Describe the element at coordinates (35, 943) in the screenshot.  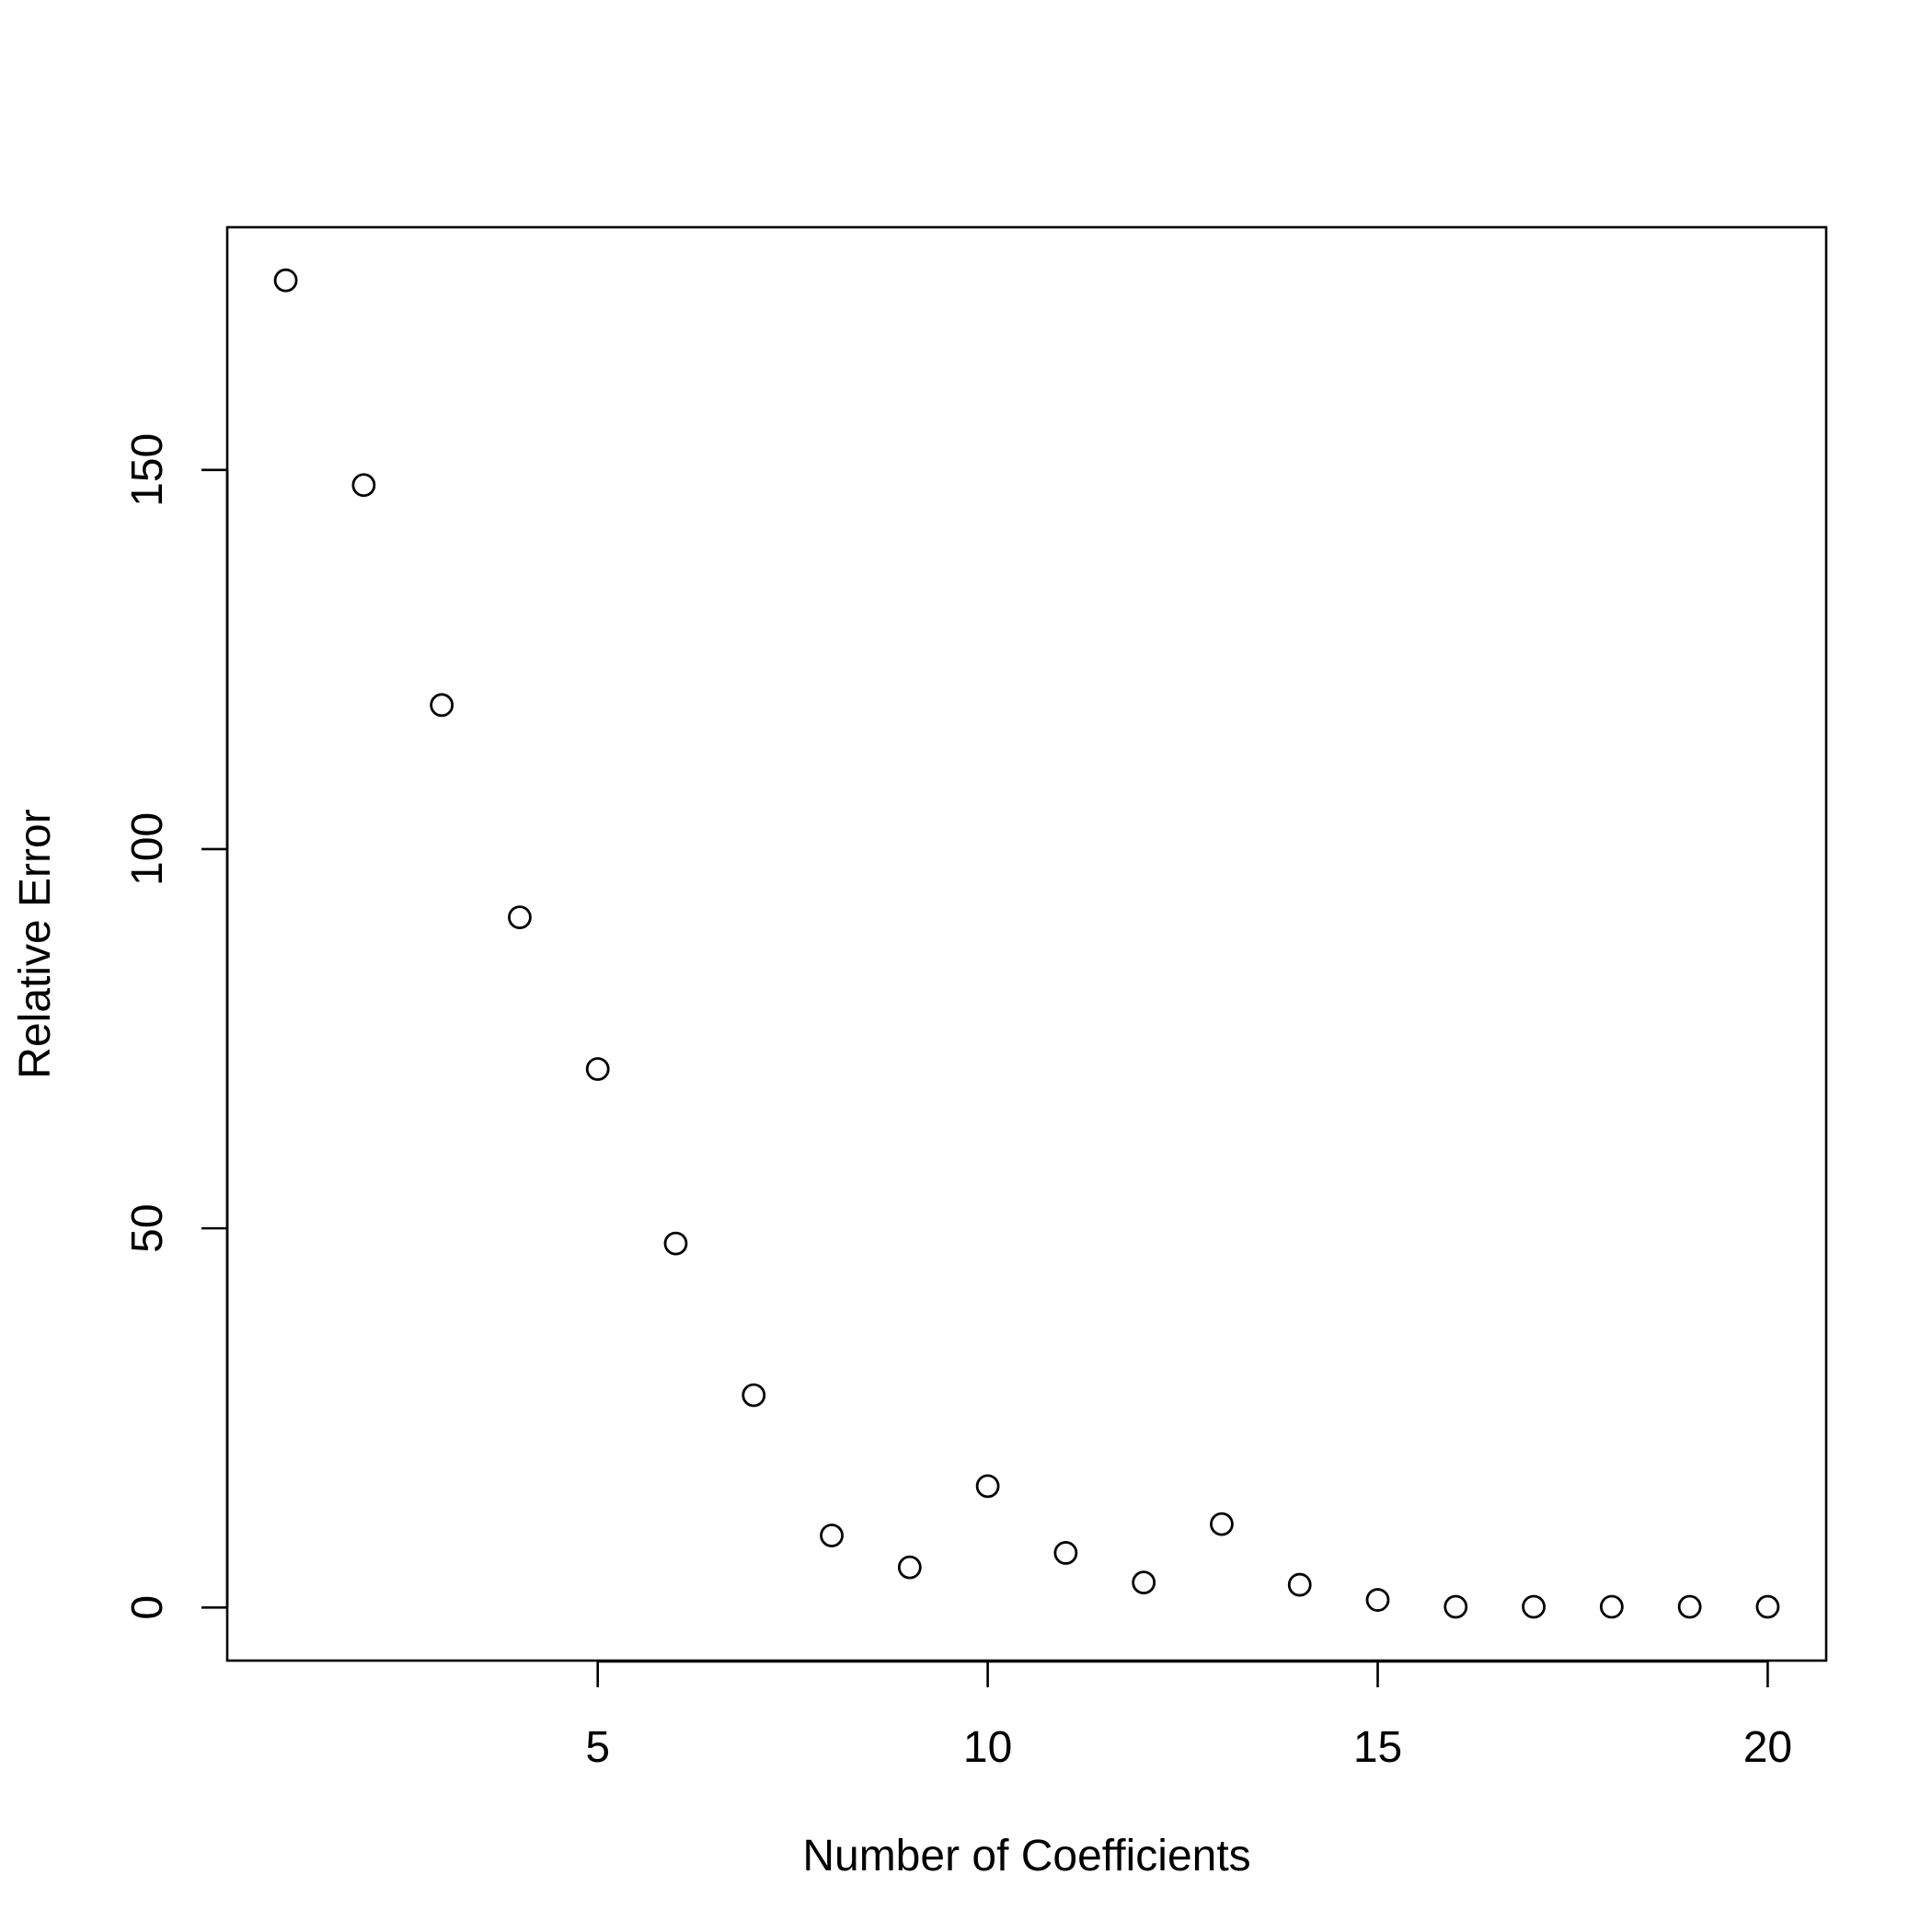
I see `y-axis-title: Relative Error` at that location.